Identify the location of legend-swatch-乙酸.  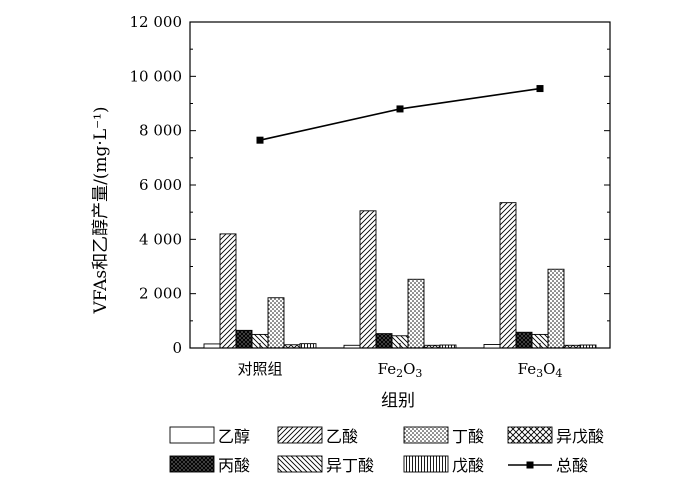
(300, 435).